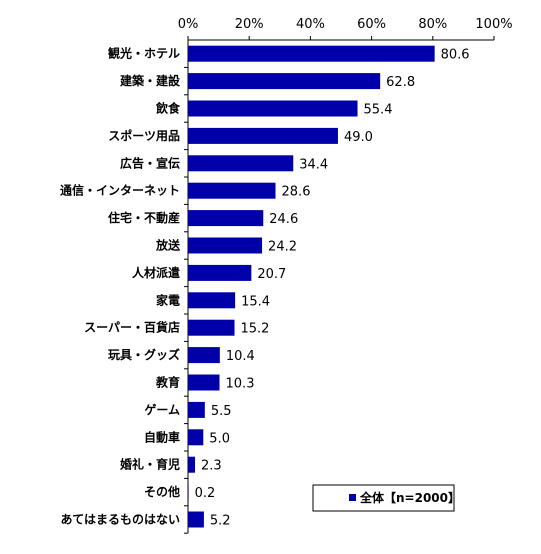  I want to click on category-label: 家電, so click(168, 299).